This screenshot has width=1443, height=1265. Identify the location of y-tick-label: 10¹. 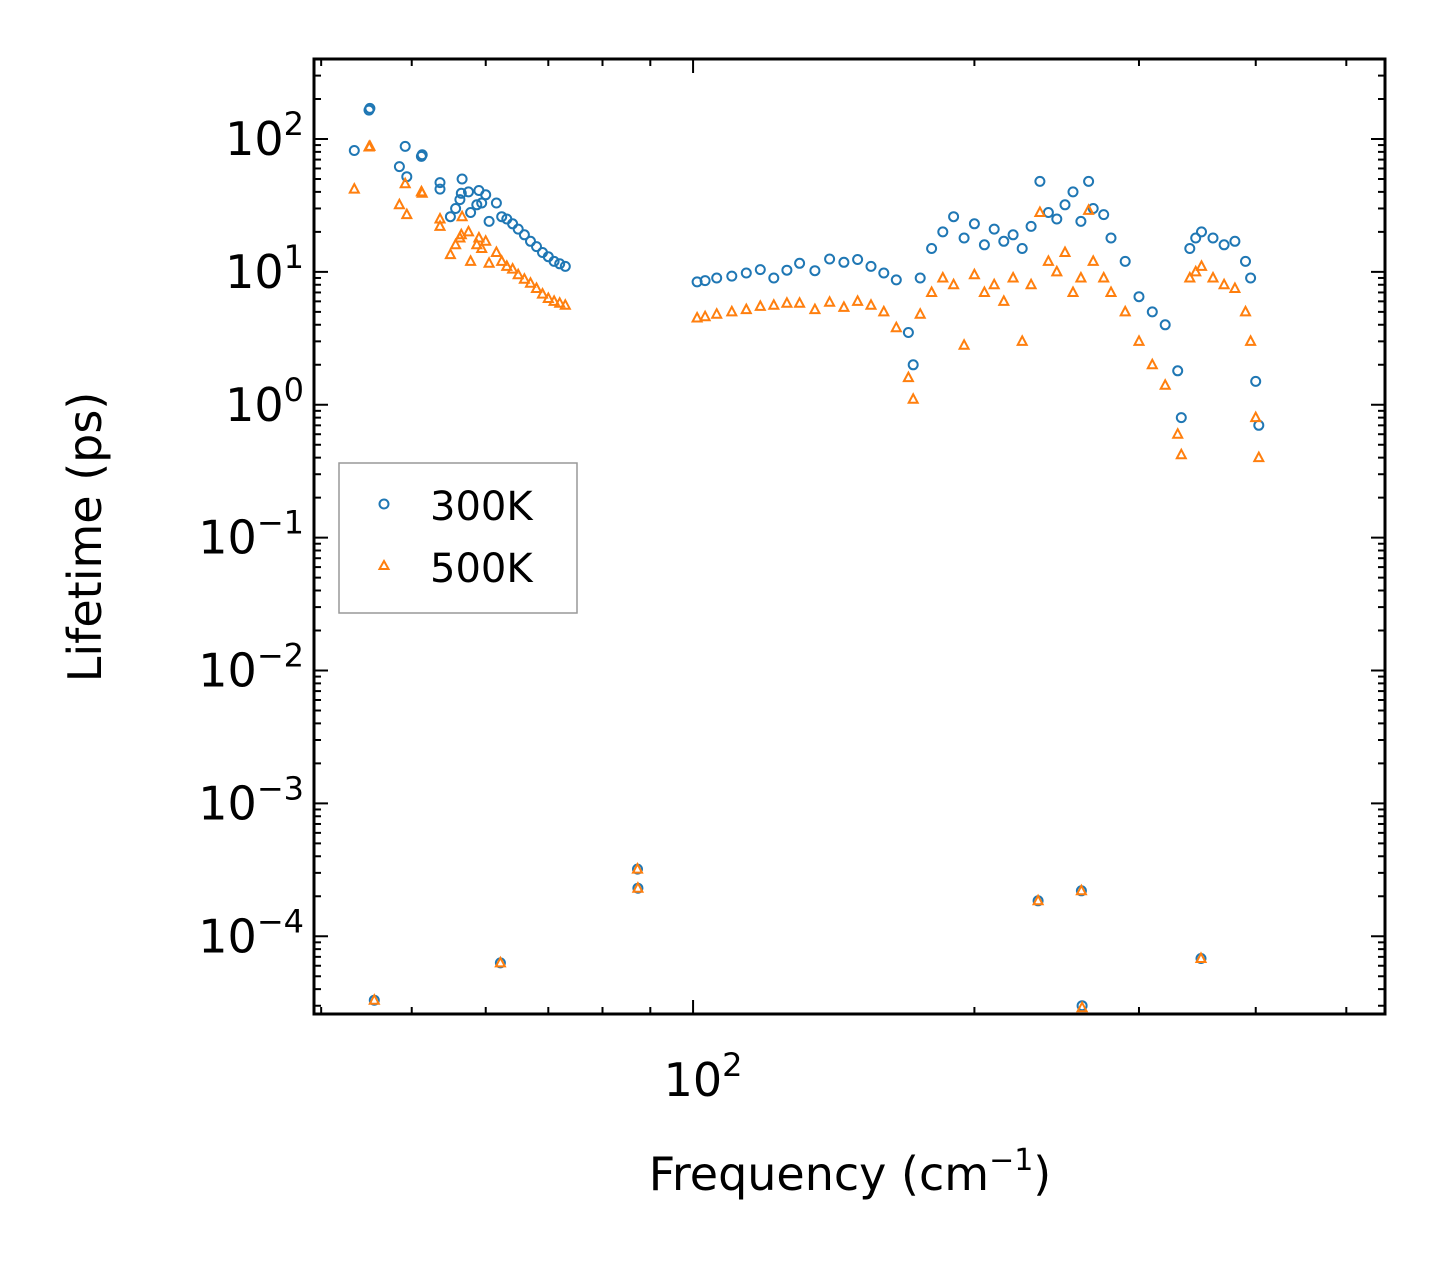
(264, 268).